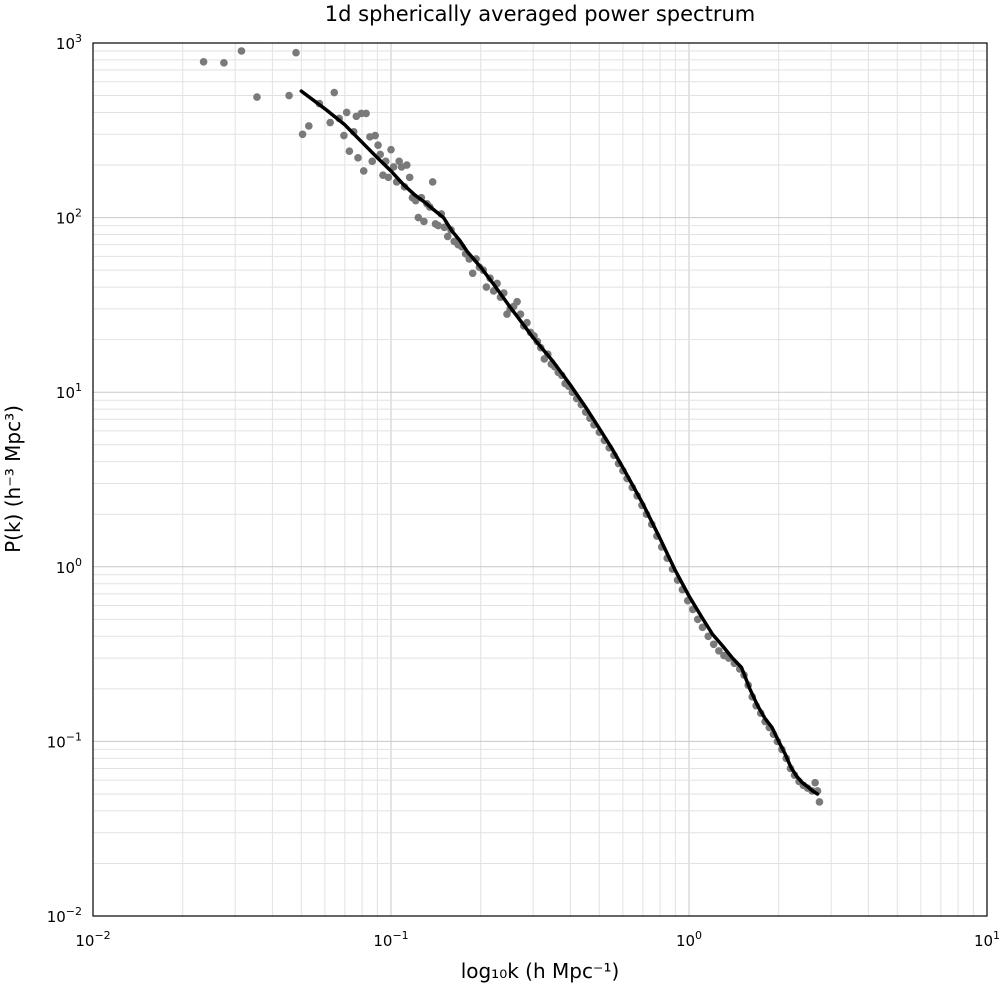  Describe the element at coordinates (64, 915) in the screenshot. I see `y-tick-label: 10⁻²` at that location.